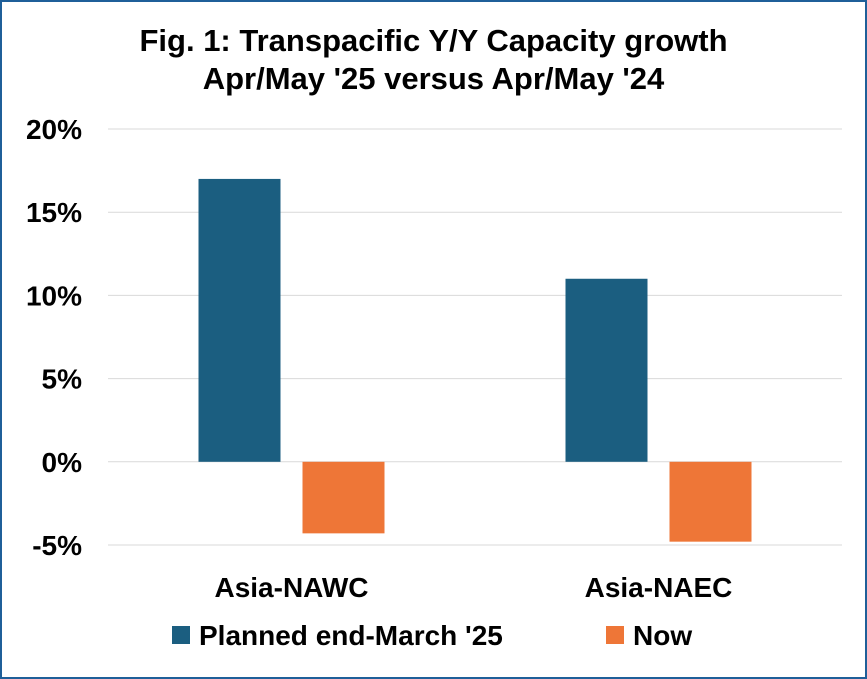  I want to click on y-tick-label: -5%, so click(57, 545).